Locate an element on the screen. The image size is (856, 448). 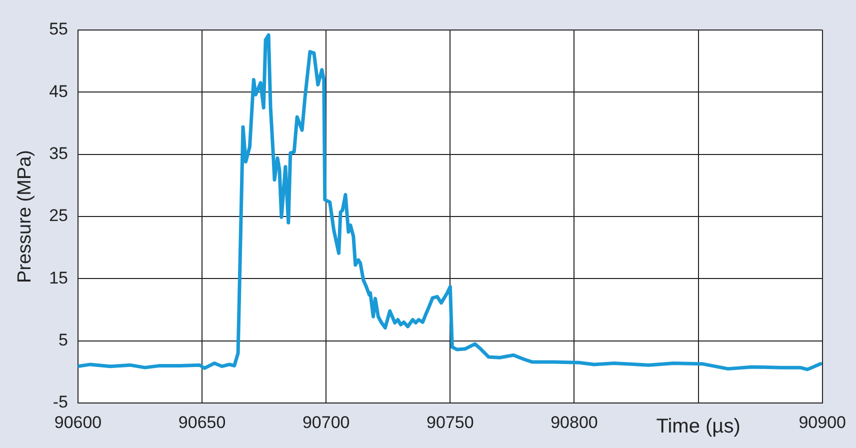
x-tick-label: 90800 is located at coordinates (574, 422).